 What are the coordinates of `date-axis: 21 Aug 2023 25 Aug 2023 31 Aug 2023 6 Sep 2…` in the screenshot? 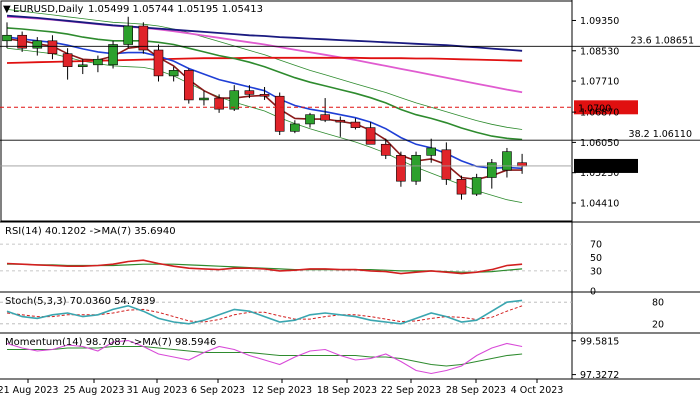 It's located at (281, 387).